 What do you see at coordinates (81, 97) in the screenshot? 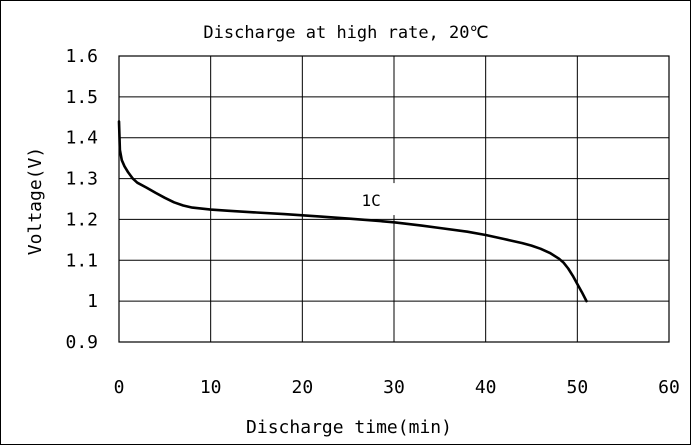
I see `y-tick-label: 1.5` at bounding box center [81, 97].